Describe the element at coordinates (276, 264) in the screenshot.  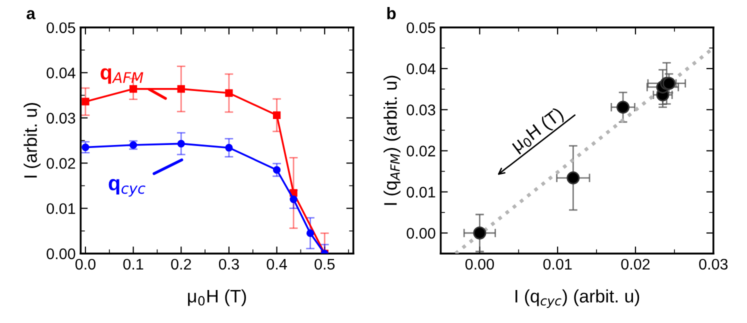
I see `x-tick-label: 0.4` at that location.